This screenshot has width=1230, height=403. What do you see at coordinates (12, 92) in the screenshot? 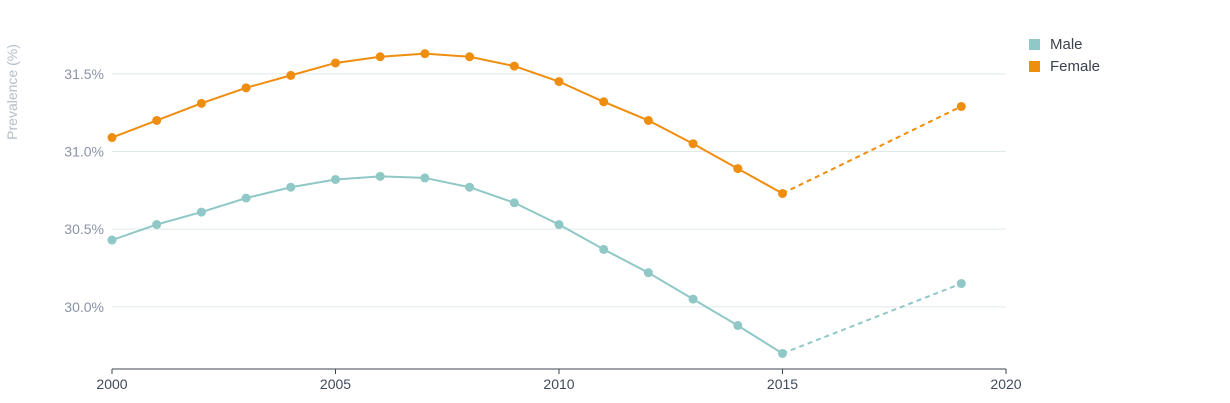
I see `y-axis-title: Prevalence (%)` at bounding box center [12, 92].